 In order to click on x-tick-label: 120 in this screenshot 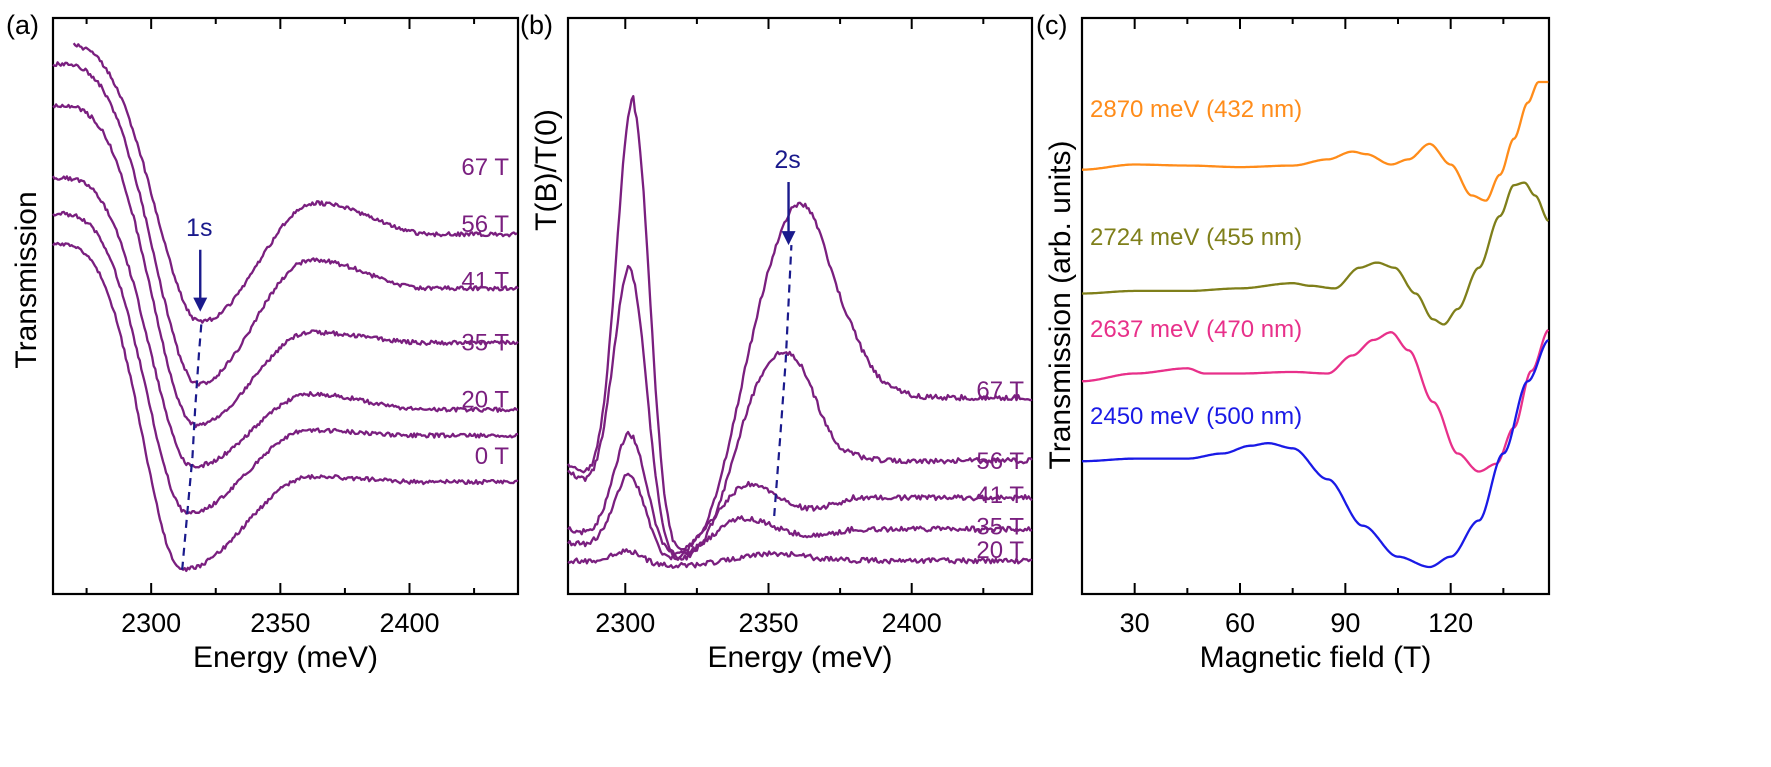, I will do `click(1450, 623)`.